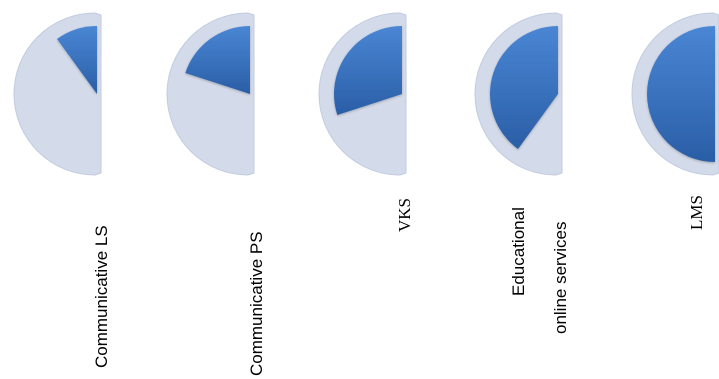 Image resolution: width=719 pixels, height=379 pixels. What do you see at coordinates (404, 215) in the screenshot?
I see `category-label-3: VKS` at bounding box center [404, 215].